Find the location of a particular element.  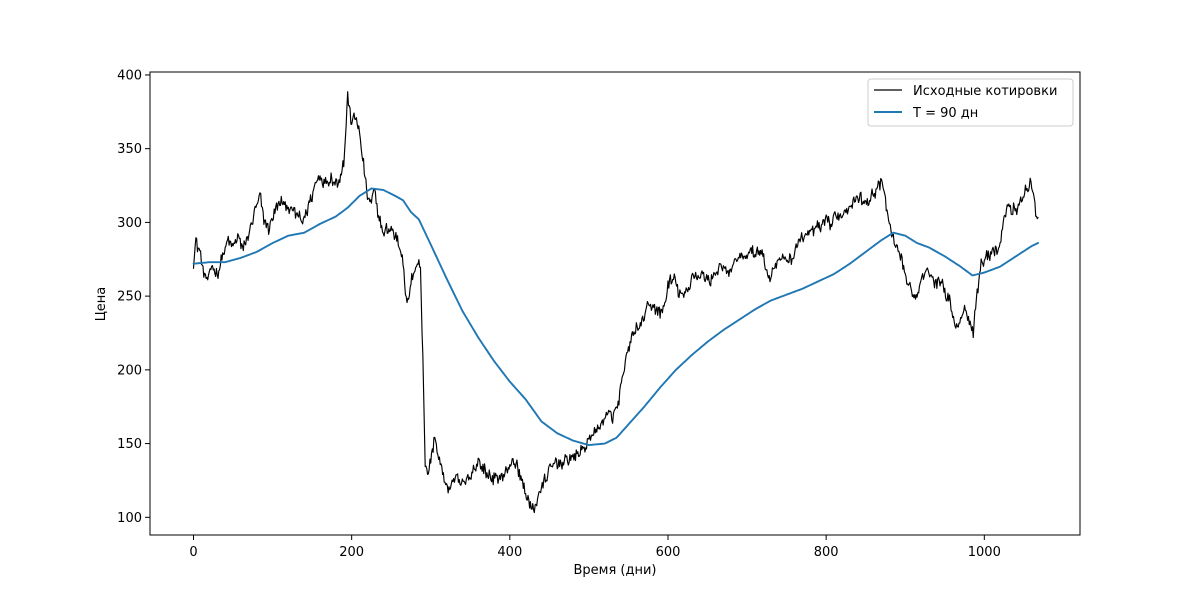

legend-label-smooth: T = 90 дн is located at coordinates (945, 113).